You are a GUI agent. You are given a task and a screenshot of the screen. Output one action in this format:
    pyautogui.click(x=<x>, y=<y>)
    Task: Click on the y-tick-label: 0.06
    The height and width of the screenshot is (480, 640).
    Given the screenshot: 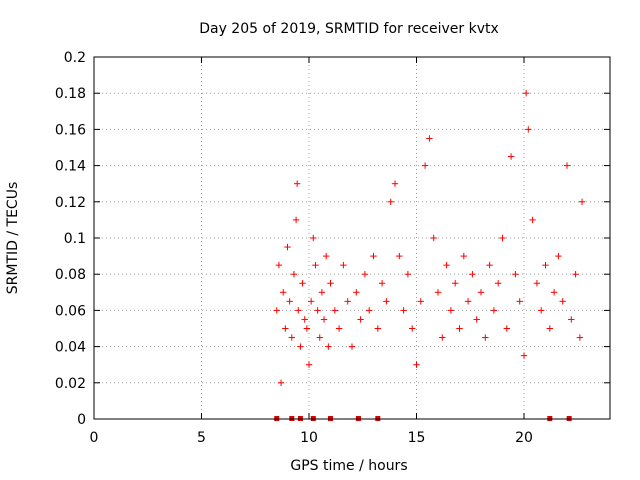 What is the action you would take?
    pyautogui.click(x=70, y=311)
    